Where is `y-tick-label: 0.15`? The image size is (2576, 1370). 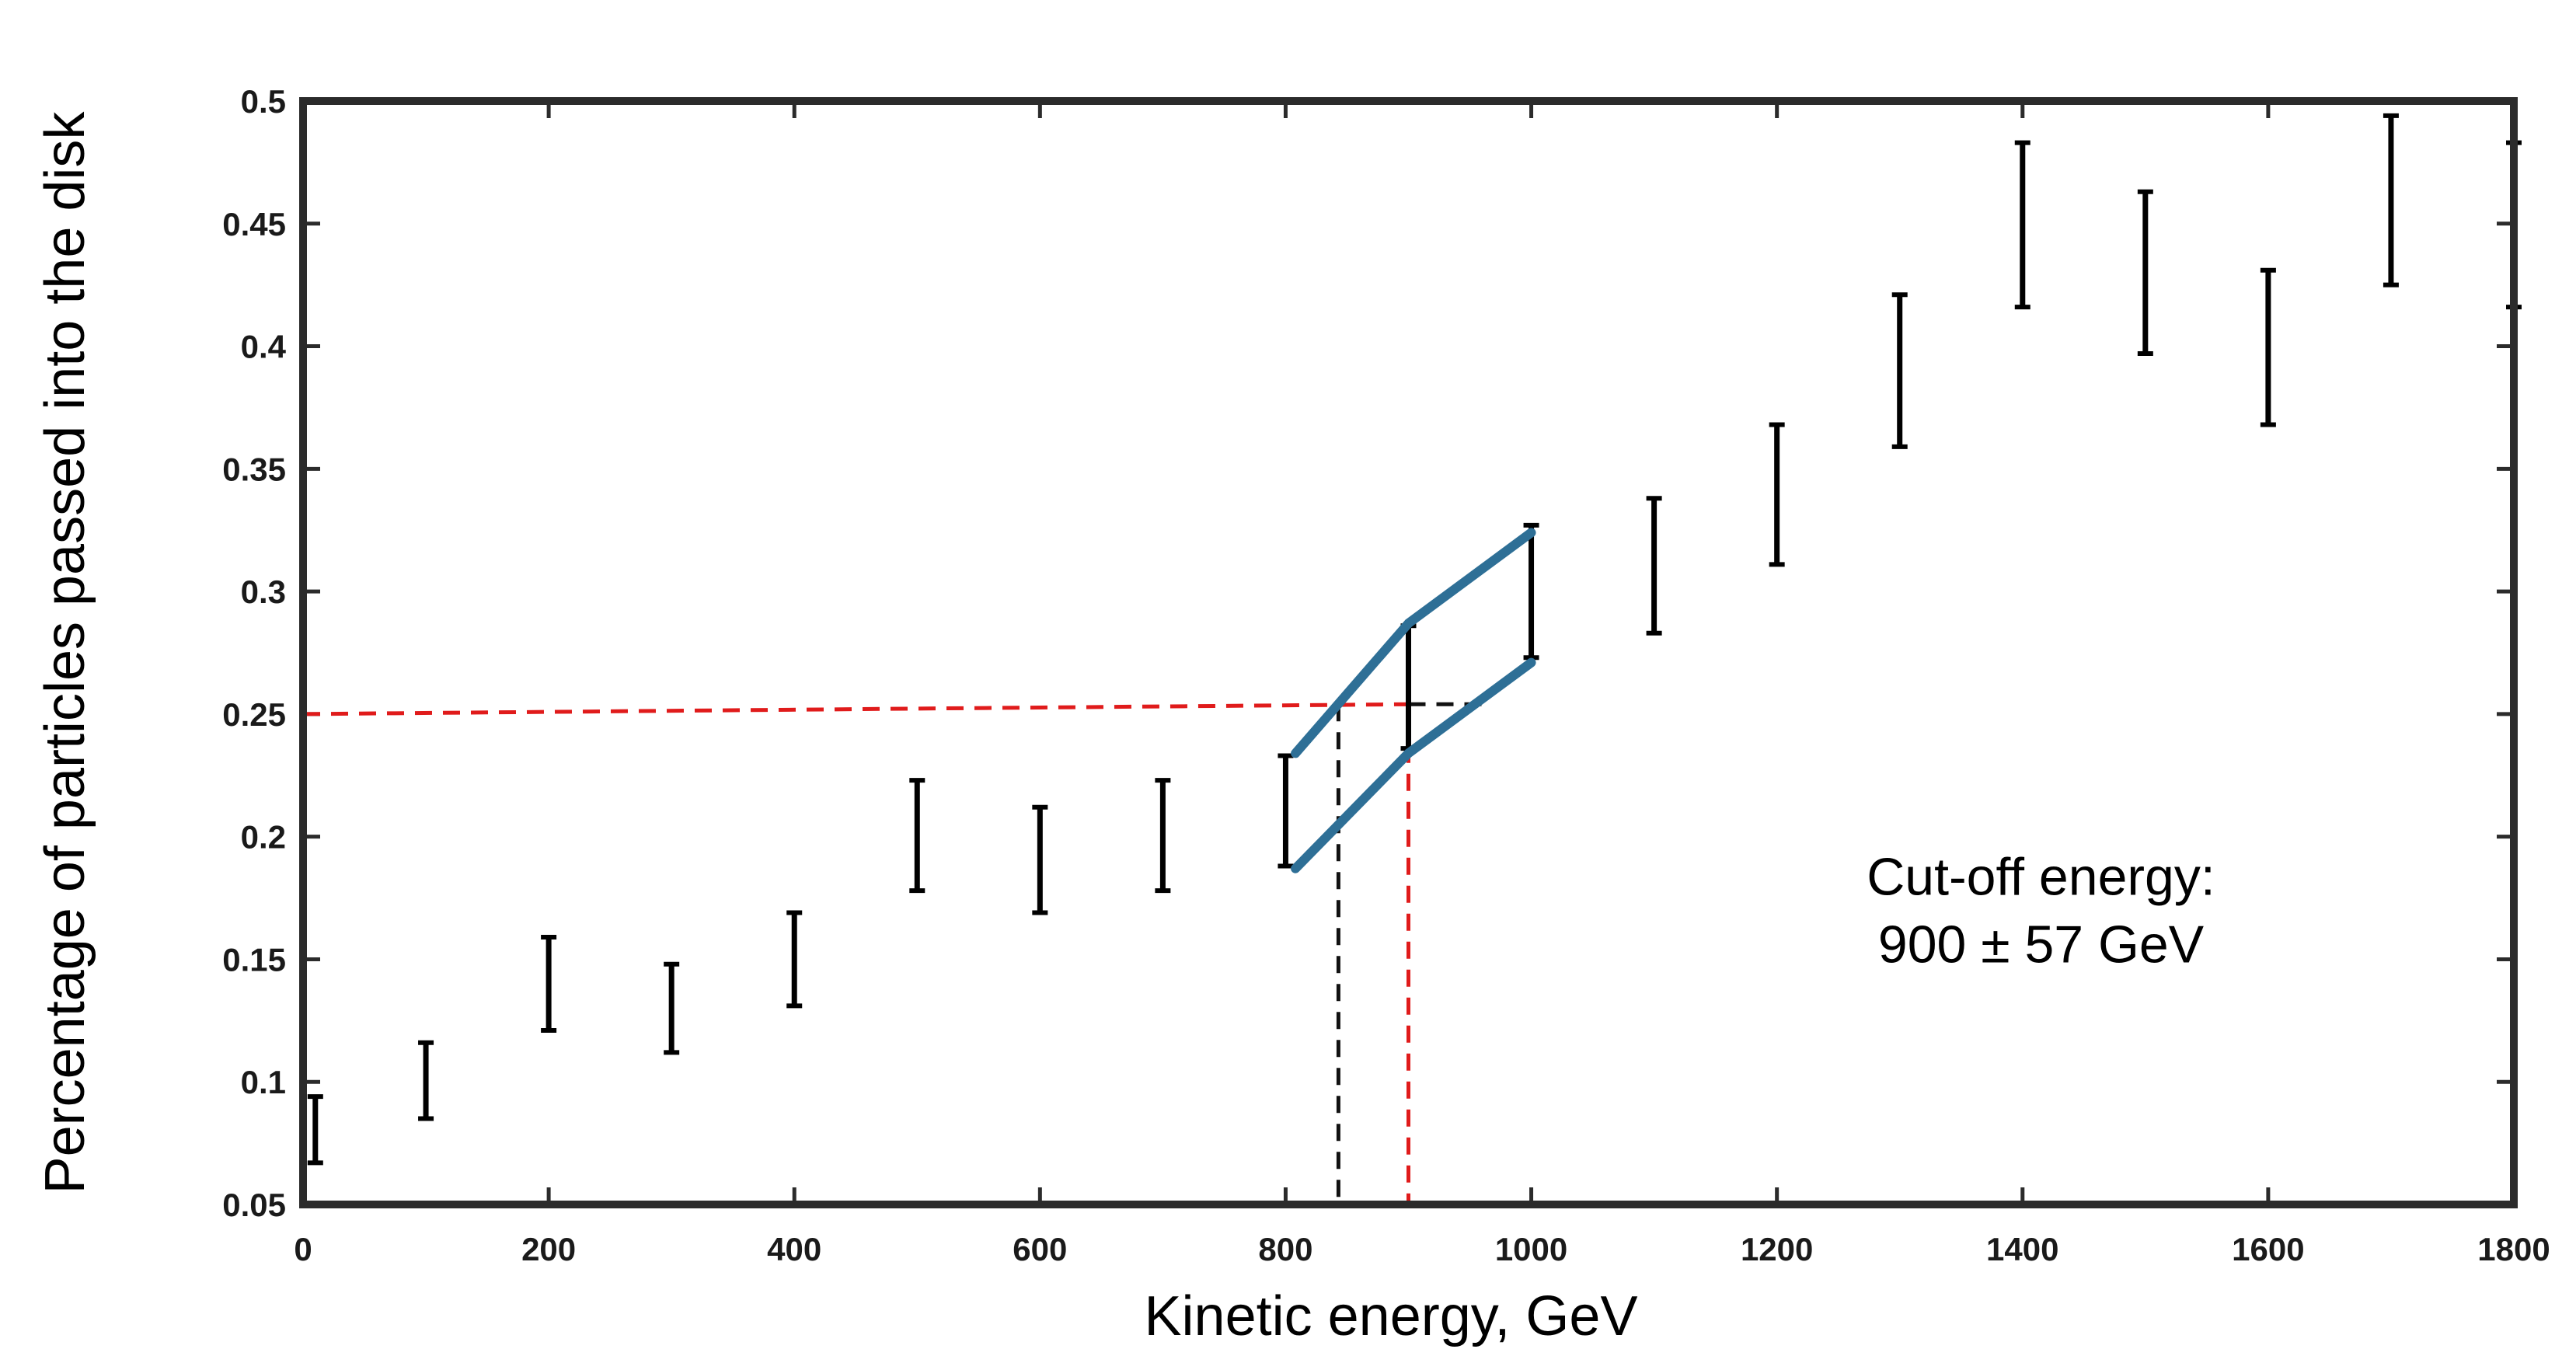 y-tick-label: 0.15 is located at coordinates (254, 959).